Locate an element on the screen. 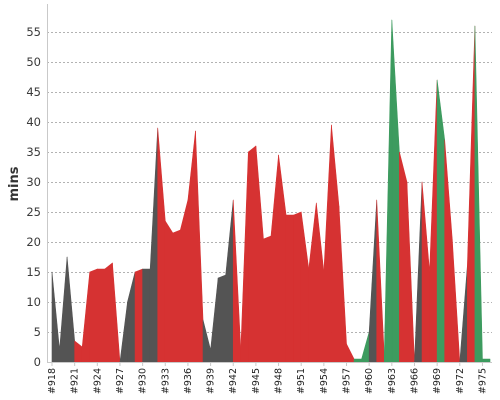 Image resolution: width=500 pixels, height=400 pixels. x-tick-label: #942 is located at coordinates (233, 381).